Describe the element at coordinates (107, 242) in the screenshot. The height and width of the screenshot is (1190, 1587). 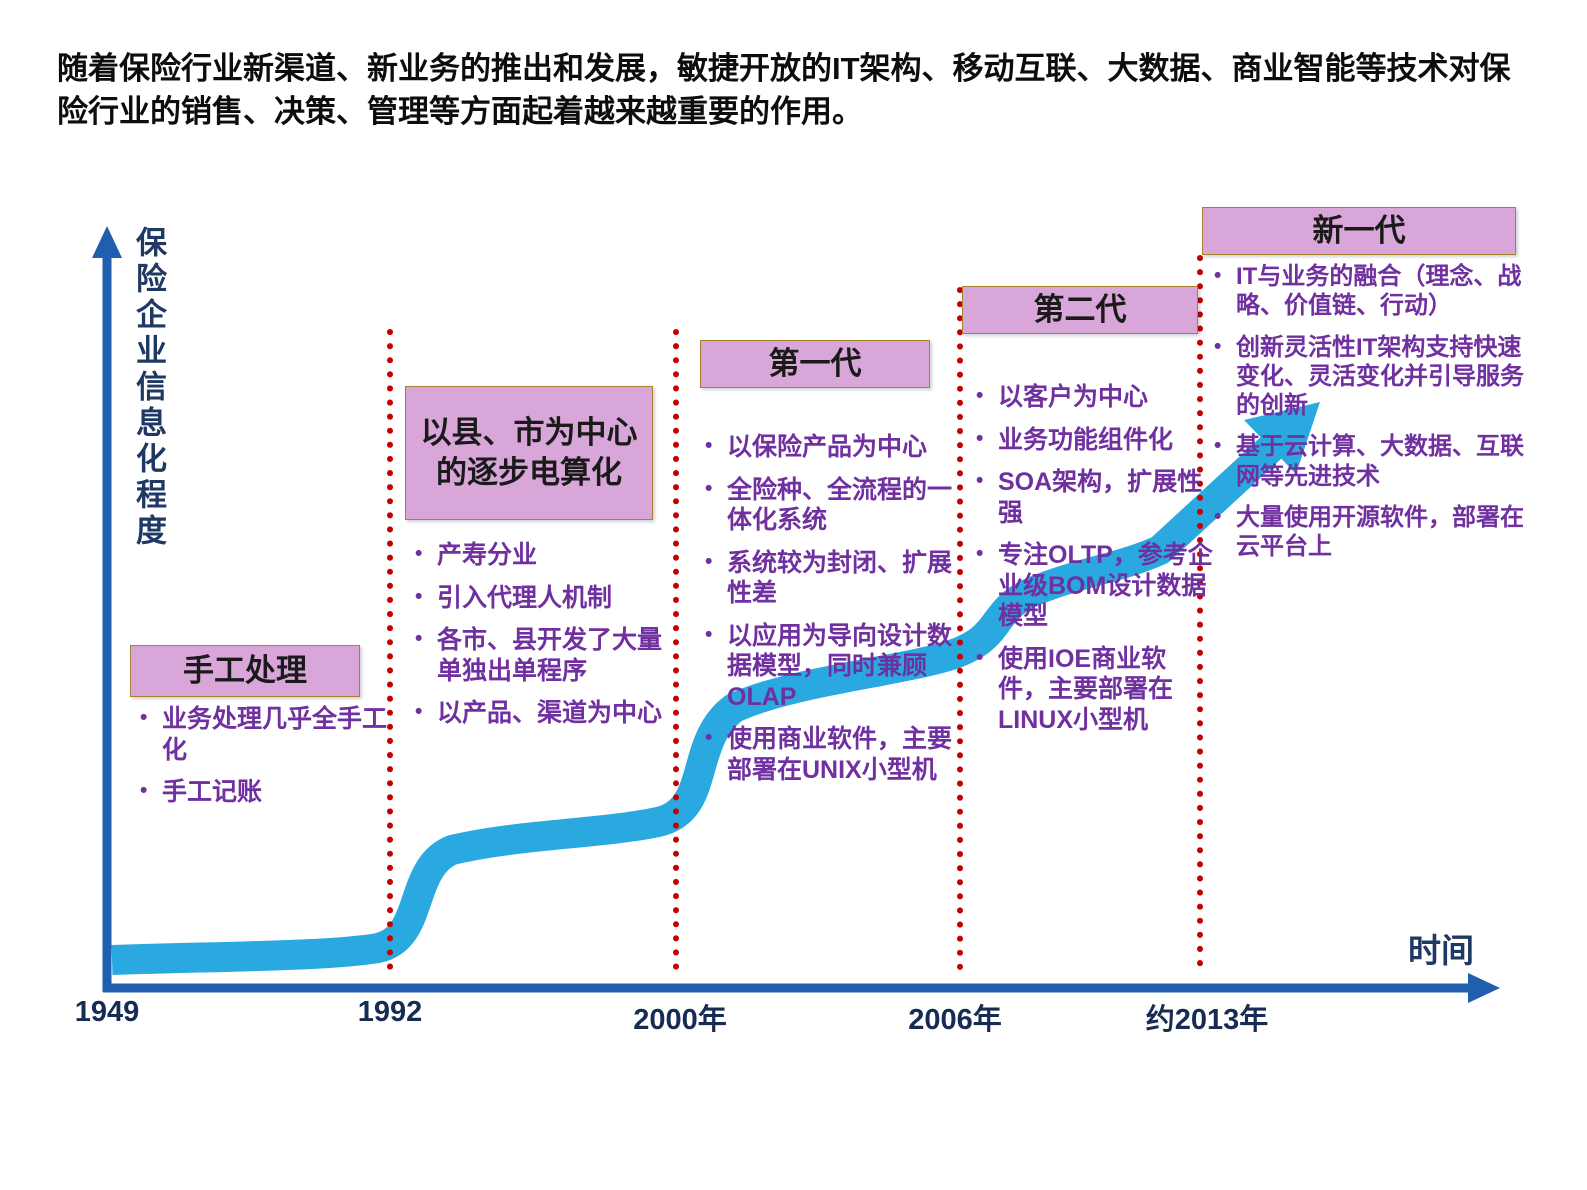
I see `y-axis-arrowhead` at that location.